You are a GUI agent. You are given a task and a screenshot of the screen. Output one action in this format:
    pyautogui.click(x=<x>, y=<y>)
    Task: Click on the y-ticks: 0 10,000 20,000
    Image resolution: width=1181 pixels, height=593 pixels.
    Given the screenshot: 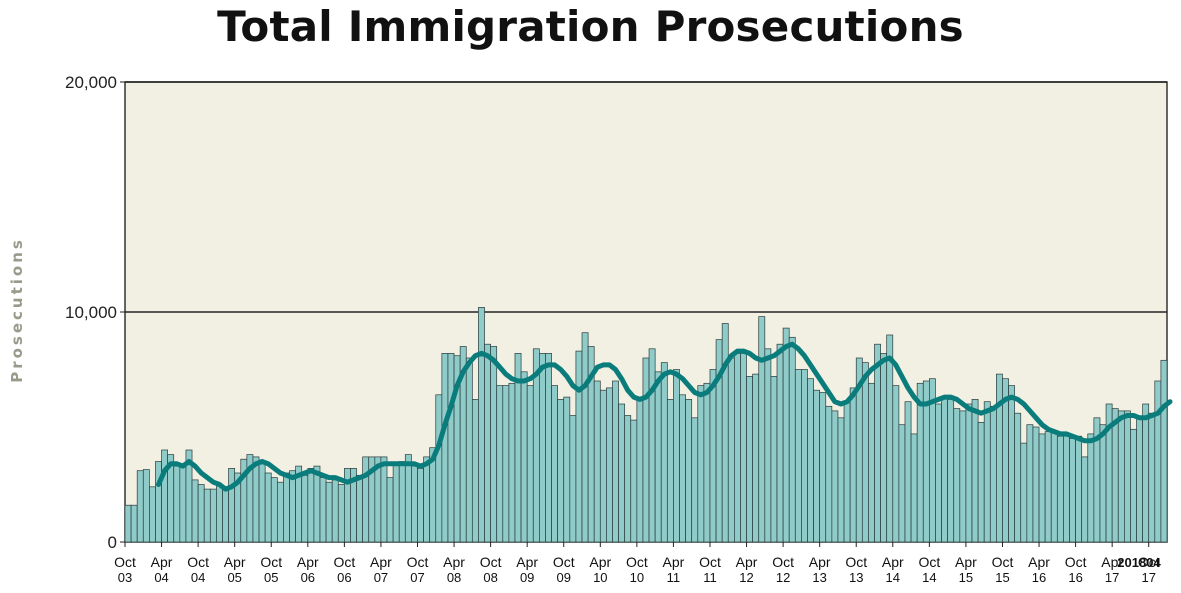 What is the action you would take?
    pyautogui.click(x=95, y=312)
    